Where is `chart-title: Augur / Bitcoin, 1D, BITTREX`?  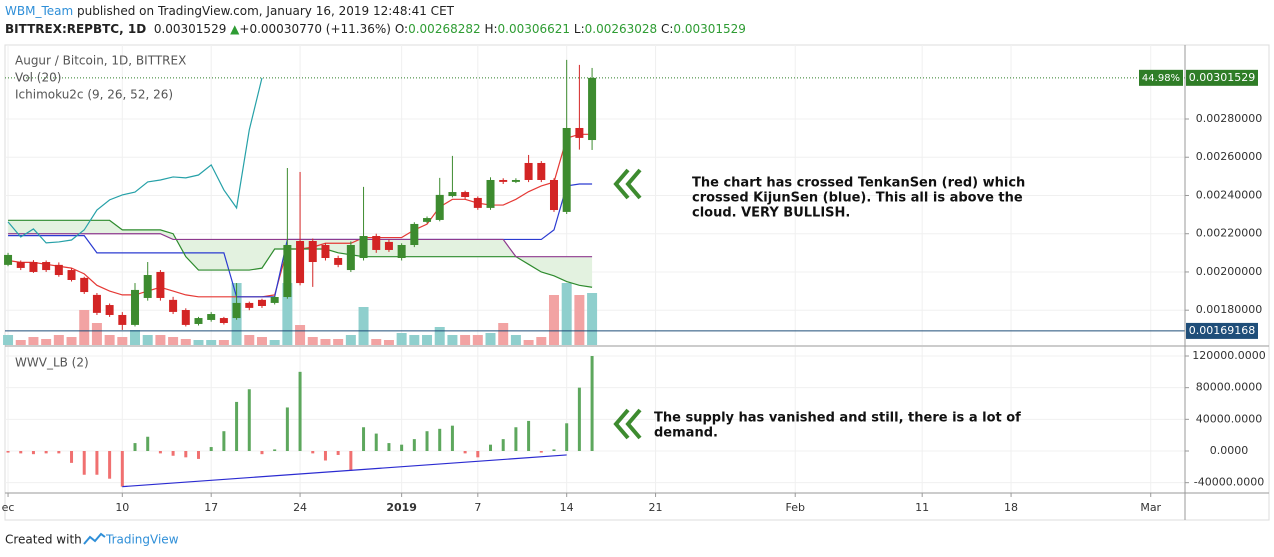
chart-title: Augur / Bitcoin, 1D, BITTREX is located at coordinates (100, 61).